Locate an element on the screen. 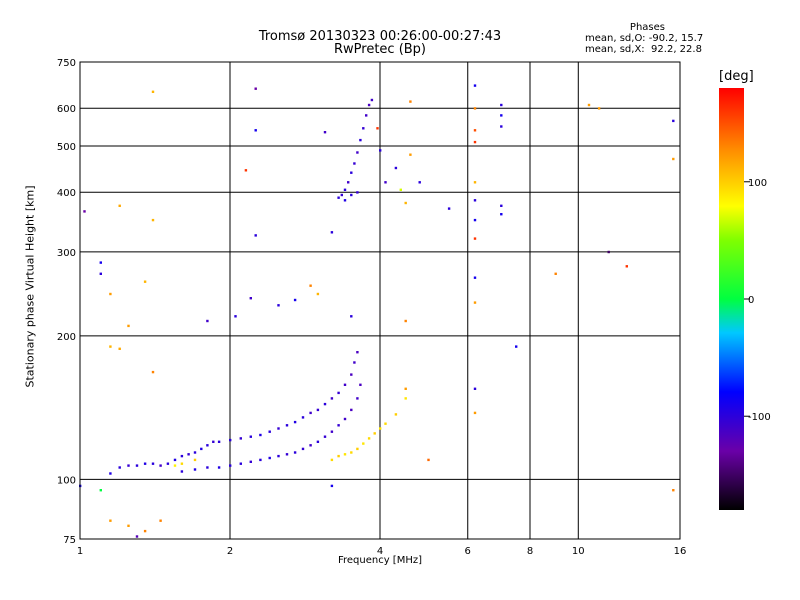  y-tick-label: 75 is located at coordinates (69, 540).